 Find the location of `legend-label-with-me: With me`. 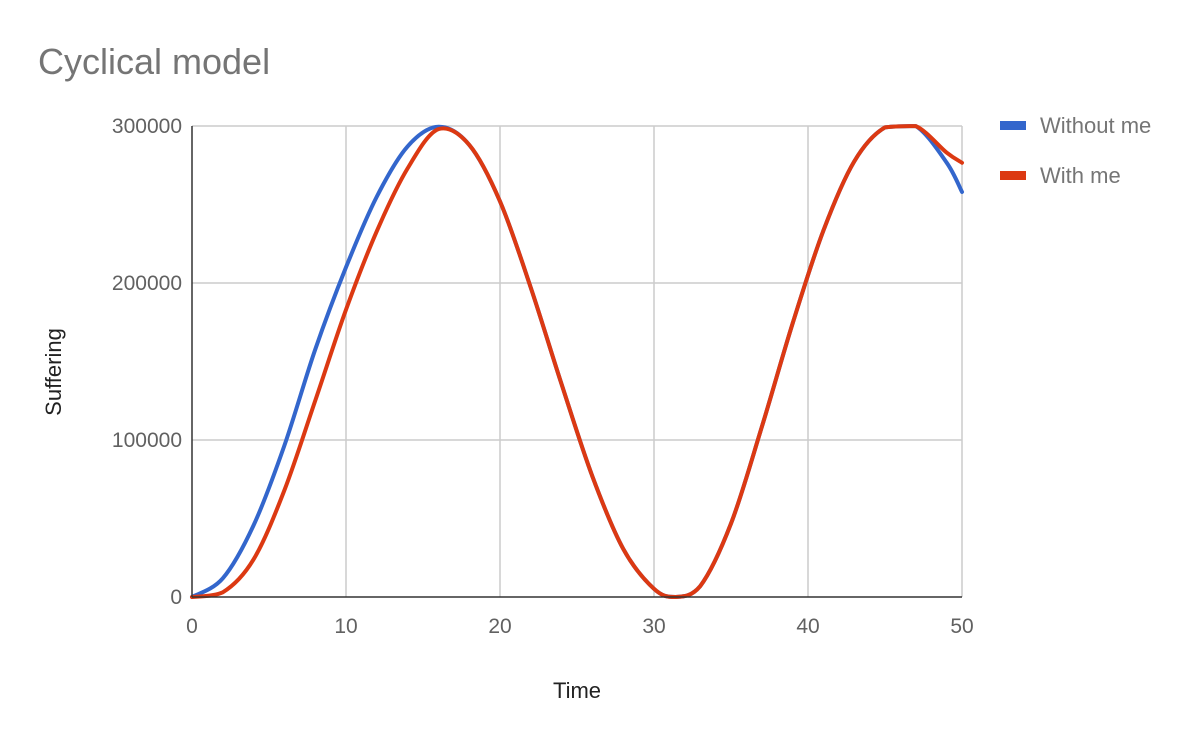

legend-label-with-me: With me is located at coordinates (1080, 175).